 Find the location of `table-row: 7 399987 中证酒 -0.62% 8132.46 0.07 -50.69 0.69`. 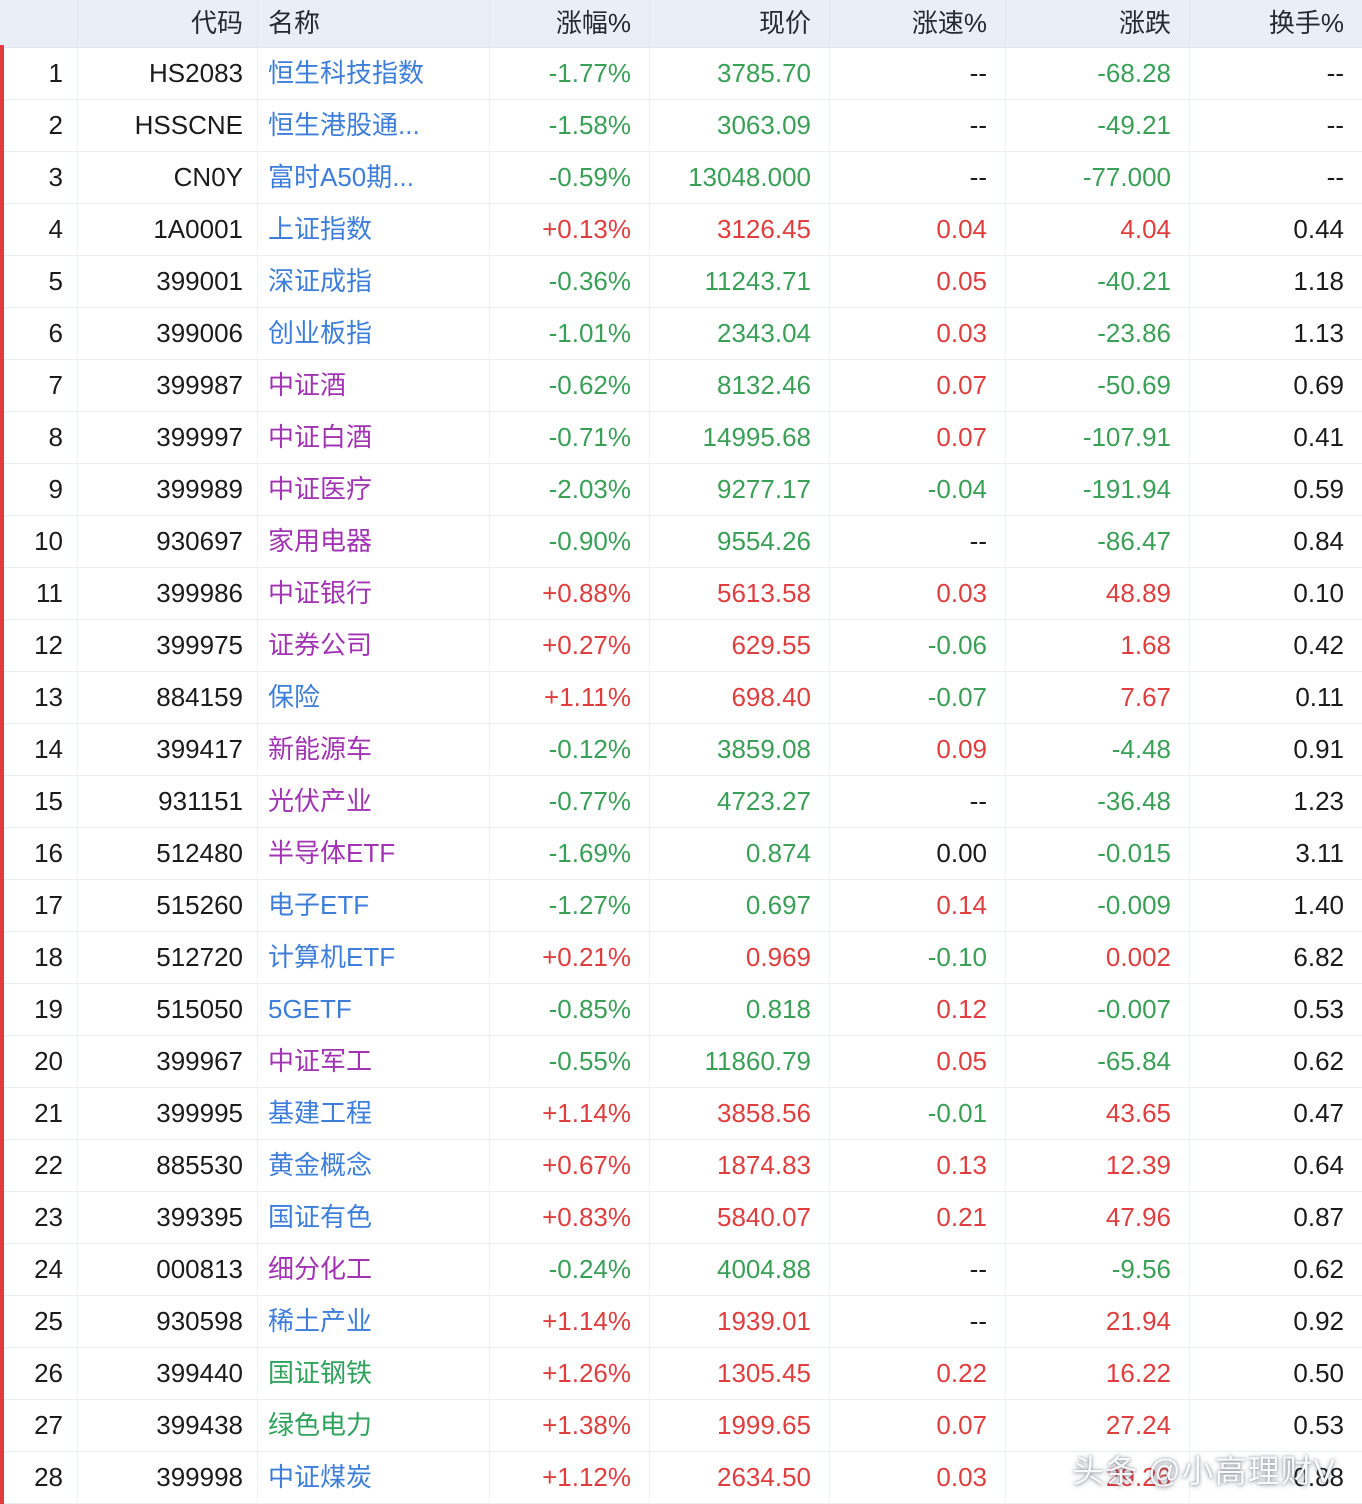

table-row: 7 399987 中证酒 -0.62% 8132.46 0.07 -50.69 0.69 is located at coordinates (681, 386).